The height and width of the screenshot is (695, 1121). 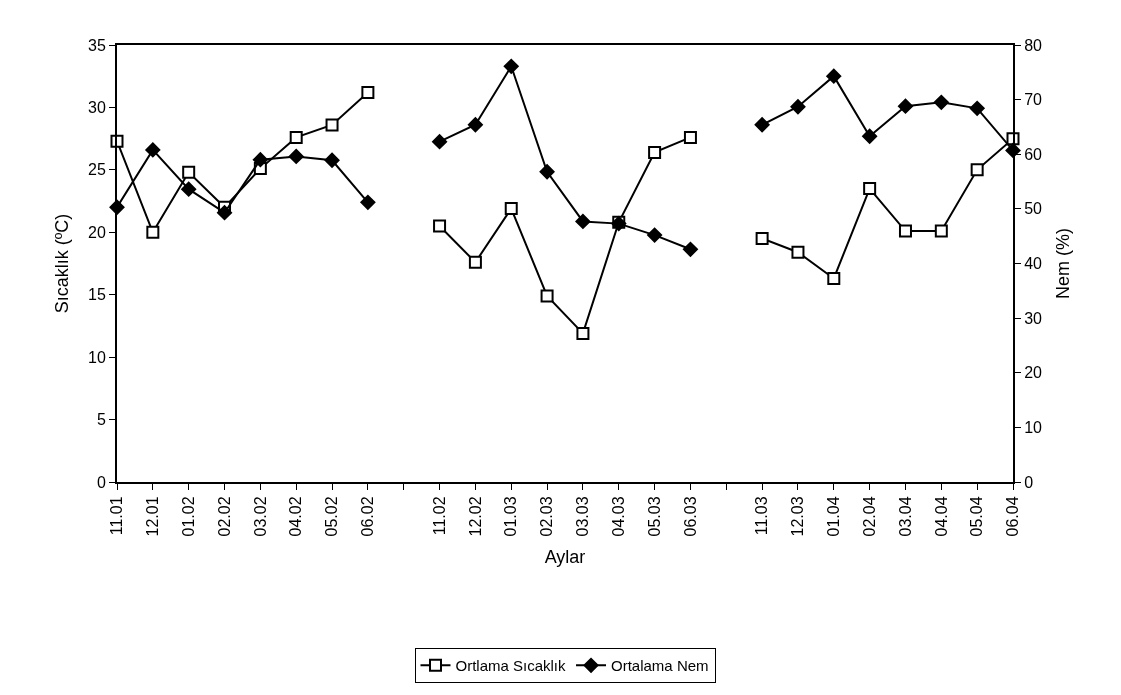 What do you see at coordinates (101, 420) in the screenshot?
I see `y-tick-label: 5` at bounding box center [101, 420].